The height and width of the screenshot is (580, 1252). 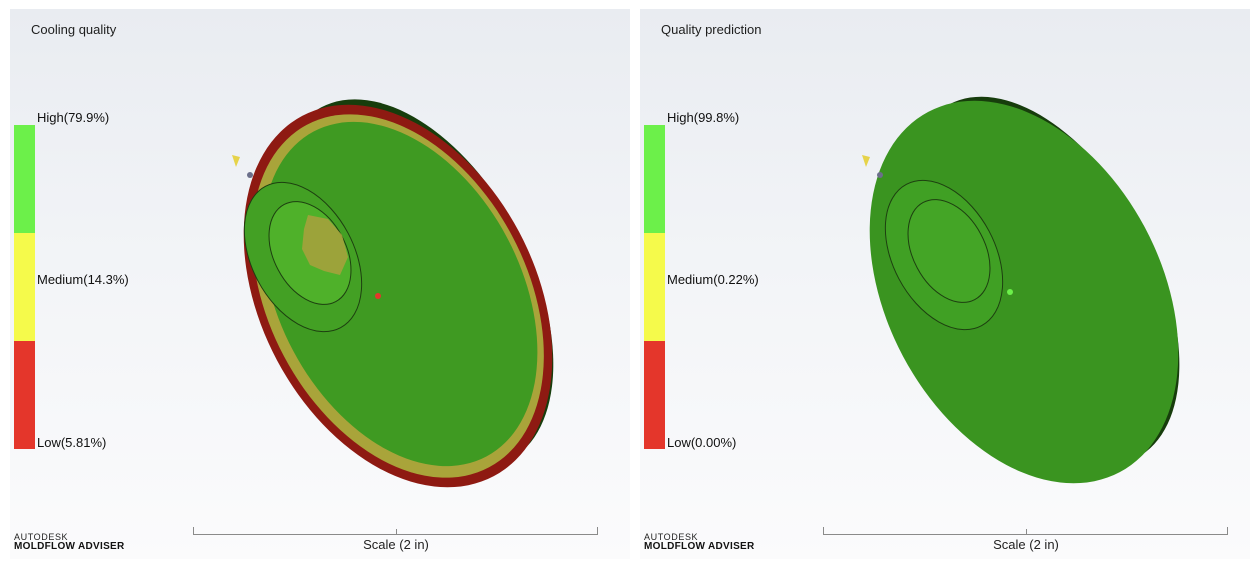 What do you see at coordinates (72, 442) in the screenshot?
I see `legend-low-label: Low(5.81%)` at bounding box center [72, 442].